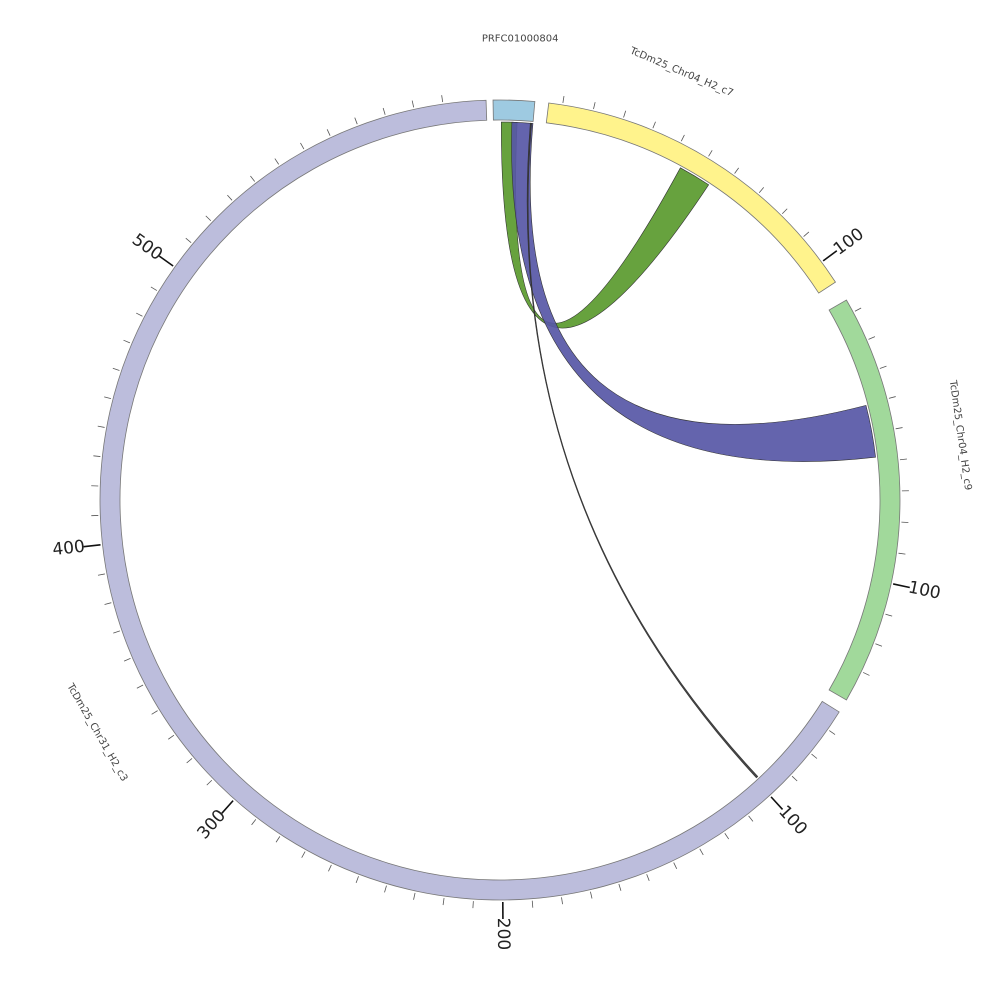 The height and width of the screenshot is (1000, 1000). I want to click on link-prfc01000804-to-tcdm25-chr04-h2-c9, so click(693, 291).